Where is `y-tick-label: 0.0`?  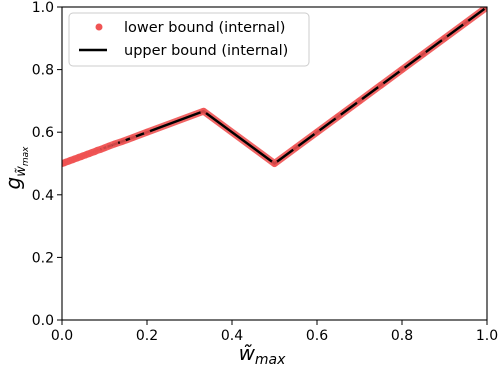 y-tick-label: 0.0 is located at coordinates (43, 321).